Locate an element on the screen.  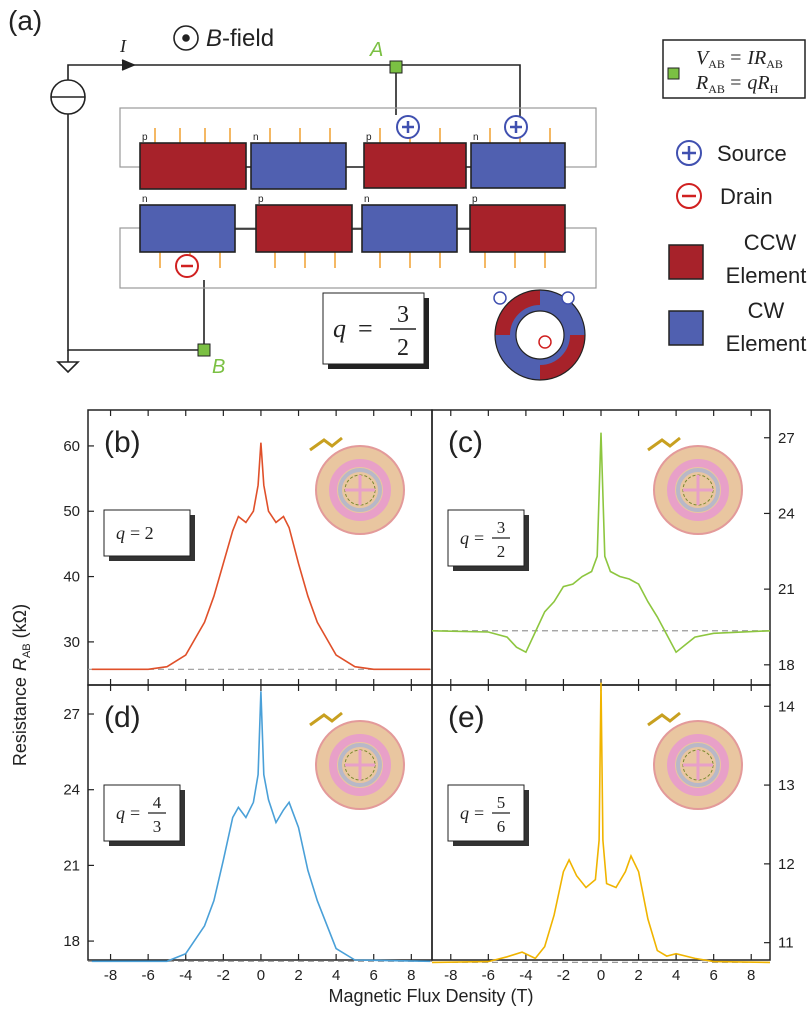
element-types: p n p n n p n p is located at coordinates (310, 168).